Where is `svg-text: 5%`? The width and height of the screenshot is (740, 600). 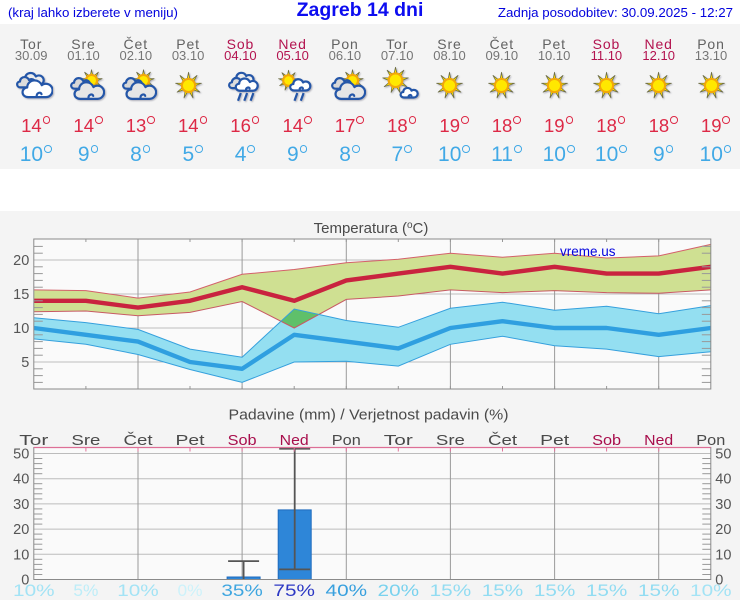 svg-text: 5% is located at coordinates (85, 591).